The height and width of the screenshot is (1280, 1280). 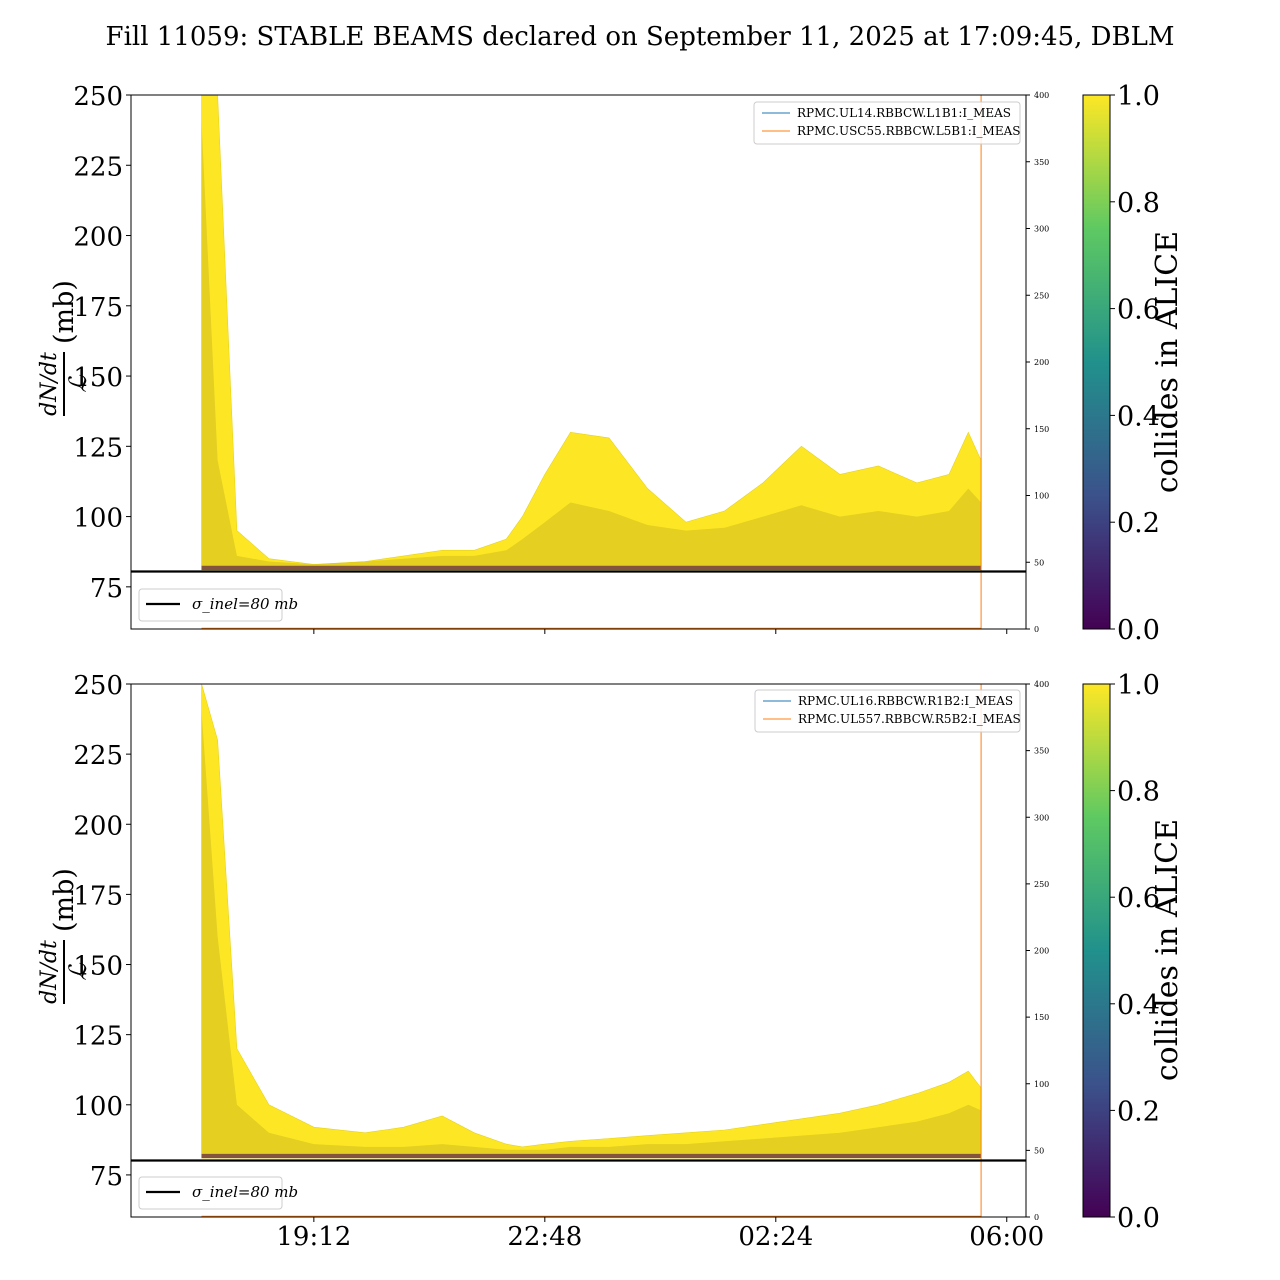 I want to click on bottom-colorbar: 0.0 0.2 0.4 0.6 0.8 1.0 collides in ALICE, so click(x=1133, y=952).